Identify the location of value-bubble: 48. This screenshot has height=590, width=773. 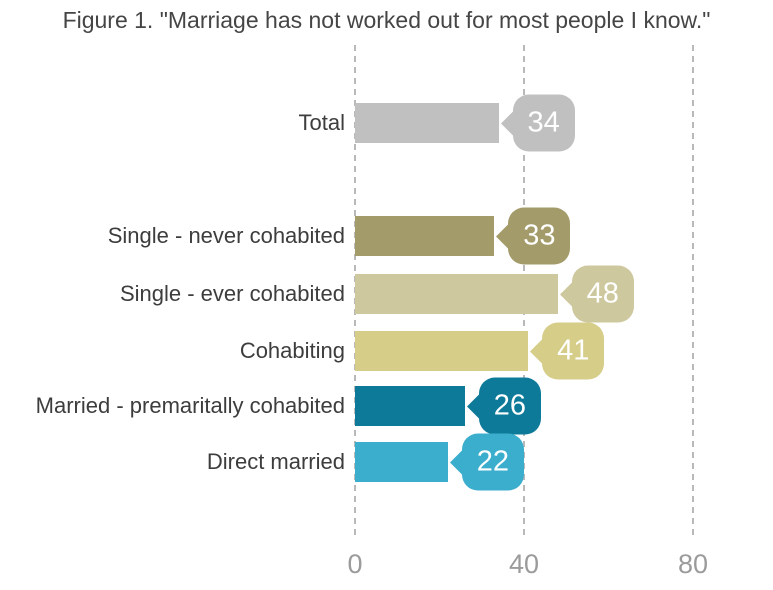
(602, 294).